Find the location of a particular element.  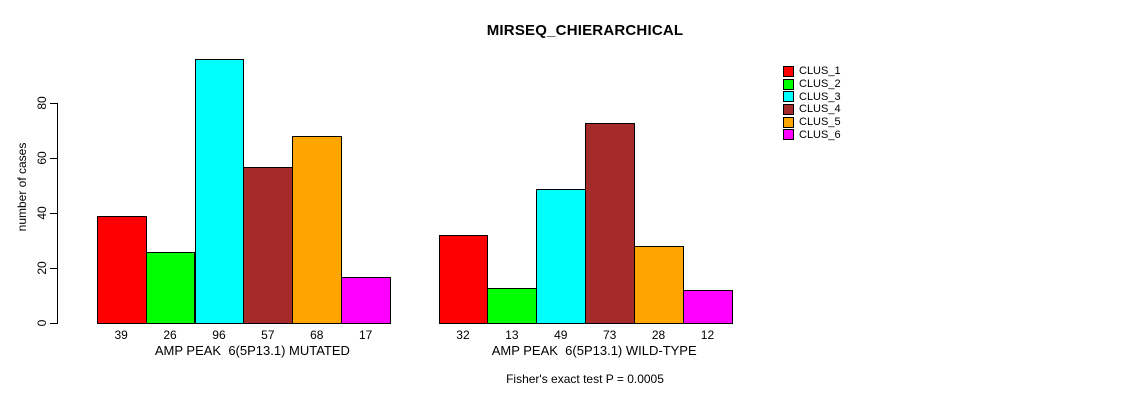

y-tick-label: 20 is located at coordinates (42, 268).